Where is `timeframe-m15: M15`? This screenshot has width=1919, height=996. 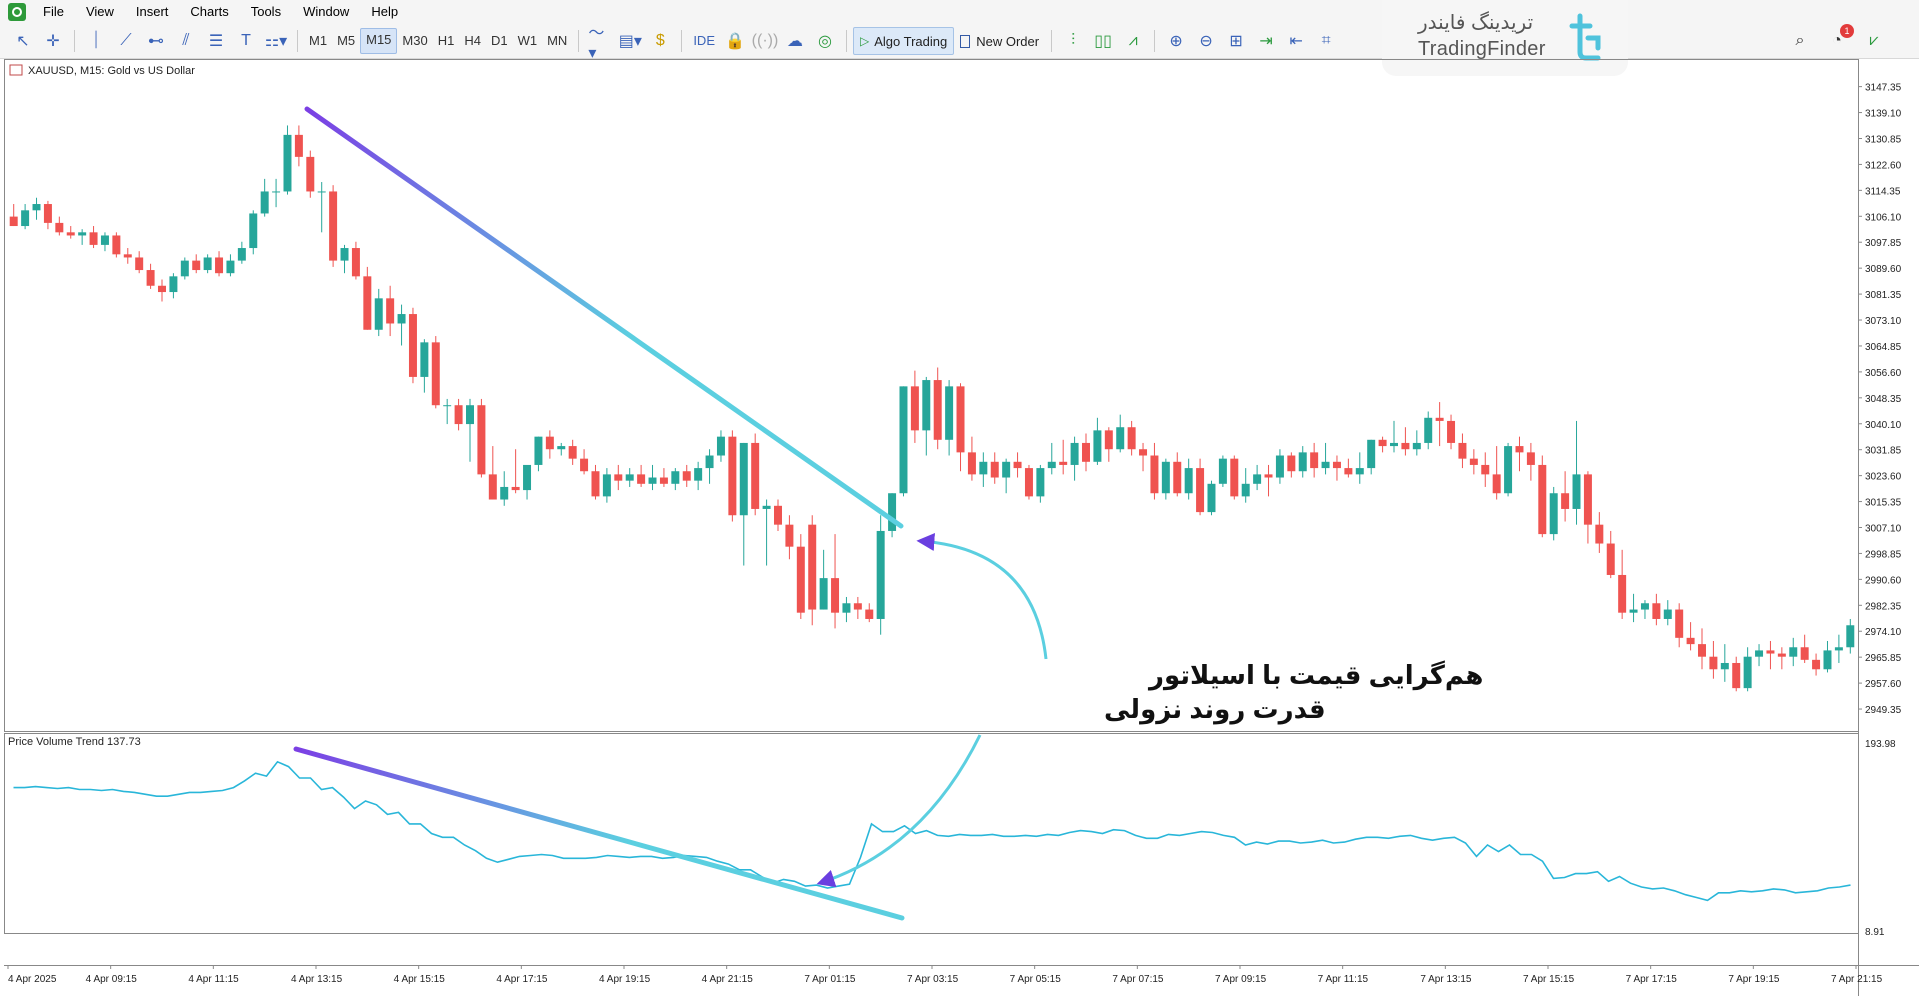
timeframe-m15: M15 is located at coordinates (379, 41).